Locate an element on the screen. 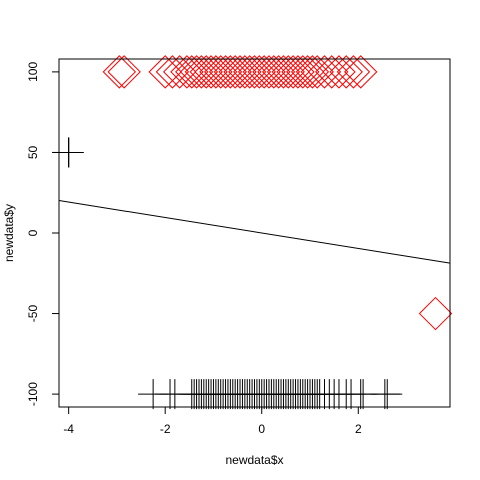 This screenshot has height=480, width=480. plus-point is located at coordinates (387, 394).